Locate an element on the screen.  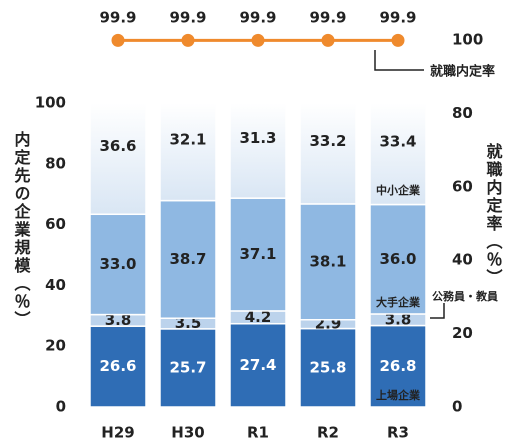
data-label: 4.2 is located at coordinates (258, 317).